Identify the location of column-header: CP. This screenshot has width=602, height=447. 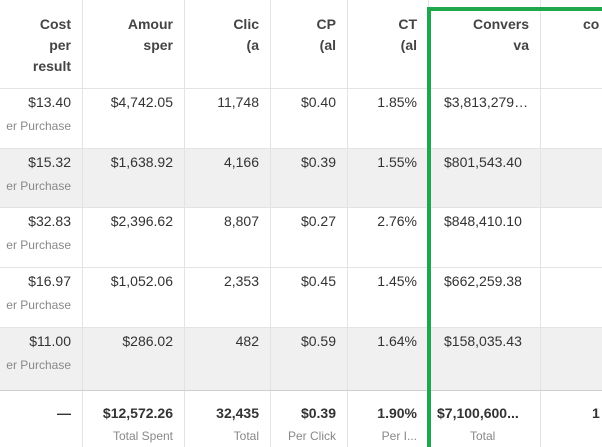
(326, 24).